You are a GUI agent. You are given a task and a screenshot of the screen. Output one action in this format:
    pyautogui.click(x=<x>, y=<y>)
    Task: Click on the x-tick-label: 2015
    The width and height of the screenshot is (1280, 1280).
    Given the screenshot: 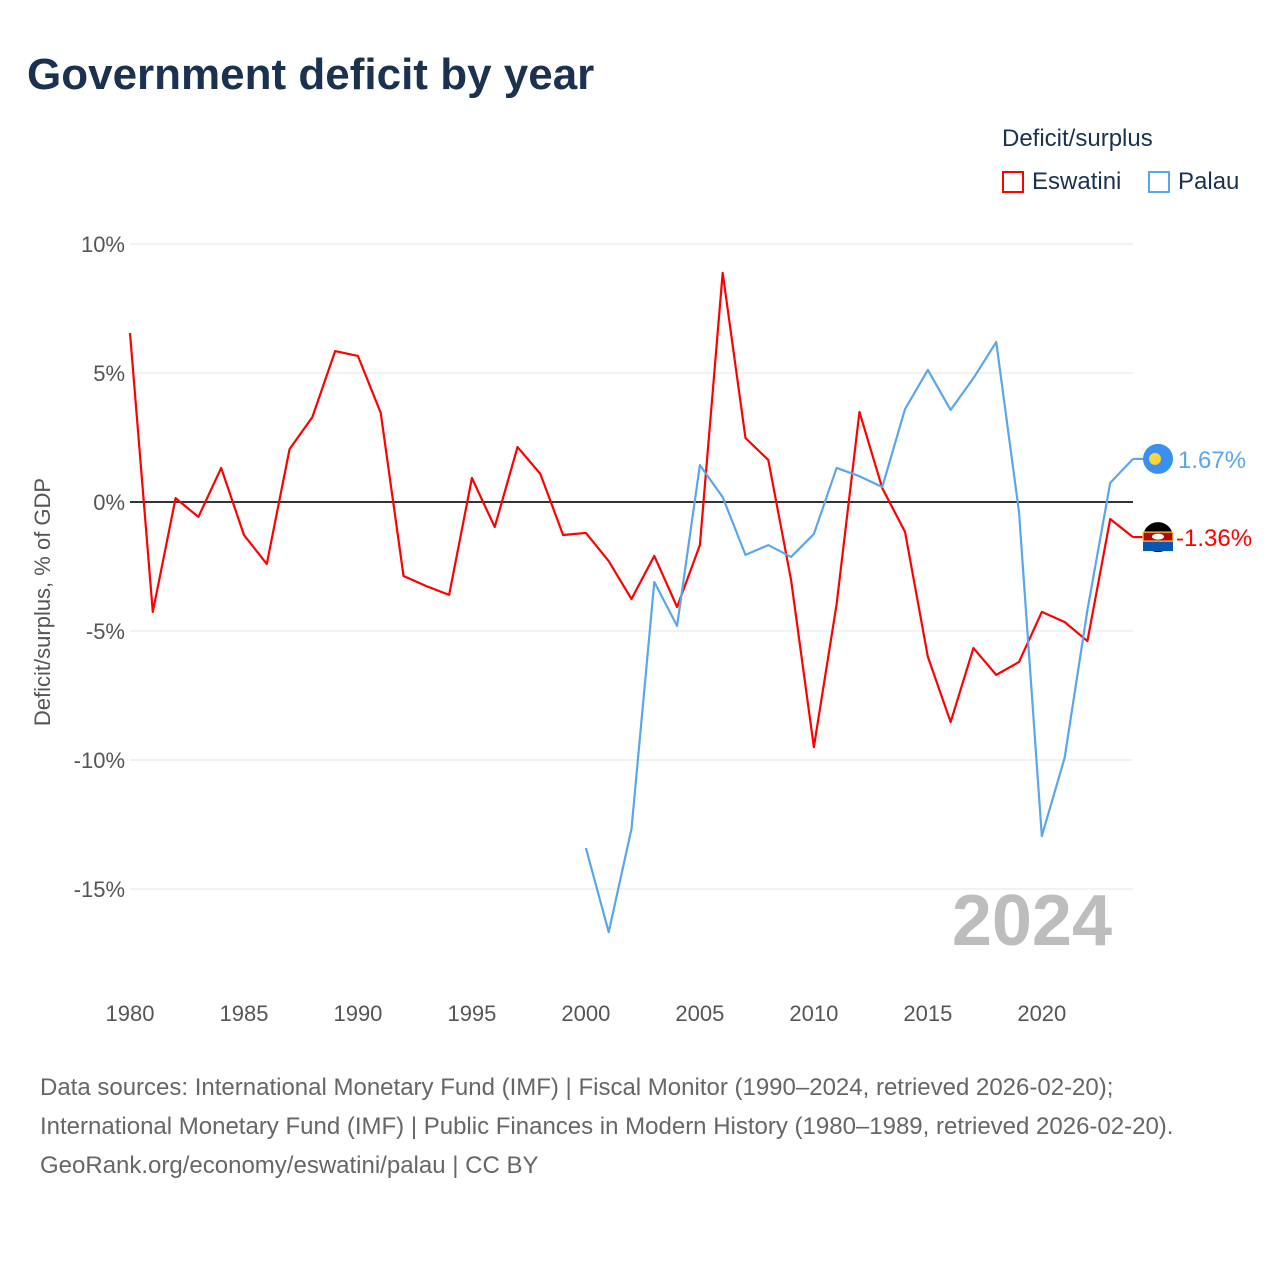 What is the action you would take?
    pyautogui.click(x=927, y=1013)
    